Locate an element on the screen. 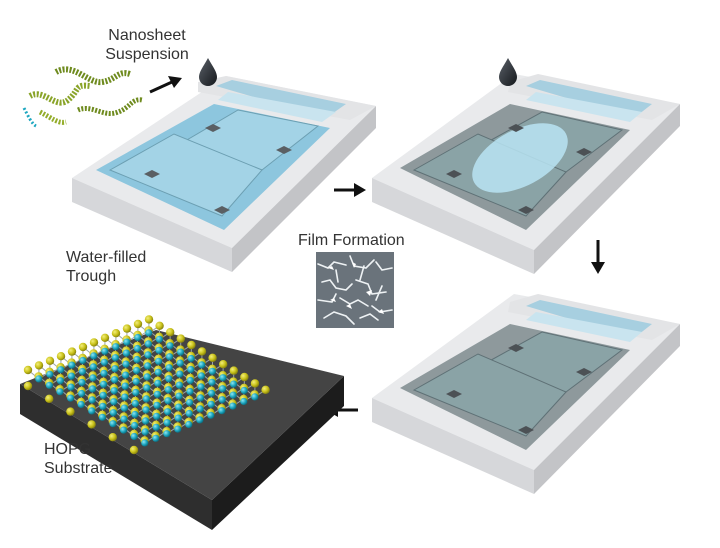  mos2-lattice is located at coordinates (146, 385).